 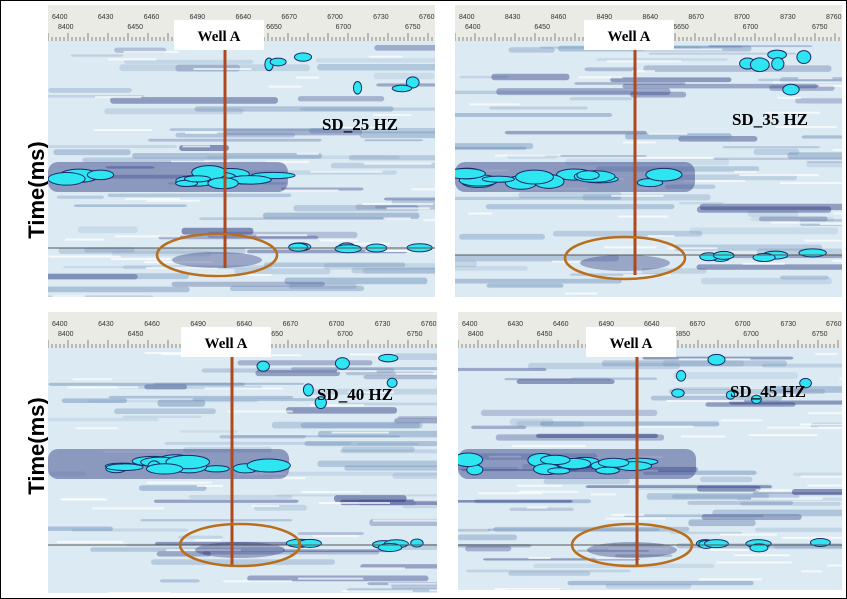 I want to click on ruler-label: 6450, so click(x=135, y=27).